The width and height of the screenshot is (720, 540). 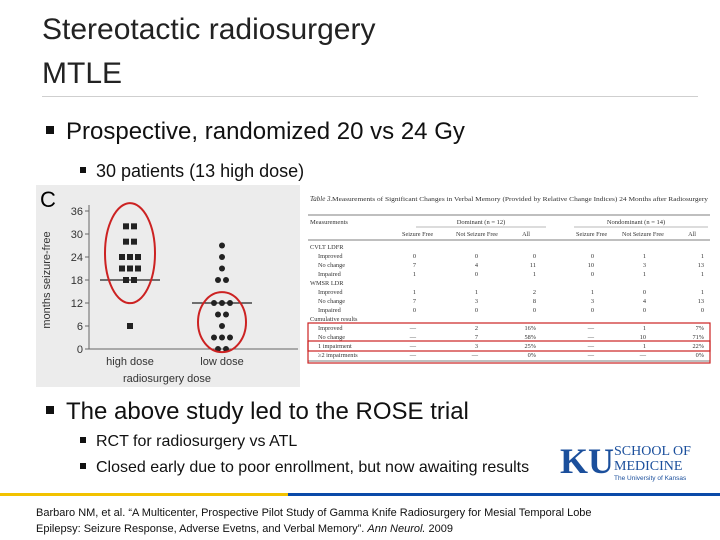 What do you see at coordinates (200, 171) in the screenshot?
I see `bullet-1-sub-text: 30 patients (13 high dose)` at bounding box center [200, 171].